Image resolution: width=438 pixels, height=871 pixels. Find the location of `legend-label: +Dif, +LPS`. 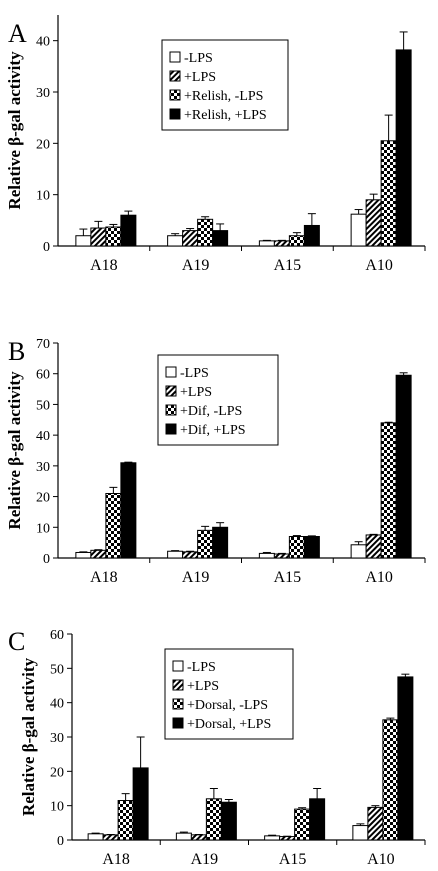

legend-label: +Dif, +LPS is located at coordinates (213, 430).